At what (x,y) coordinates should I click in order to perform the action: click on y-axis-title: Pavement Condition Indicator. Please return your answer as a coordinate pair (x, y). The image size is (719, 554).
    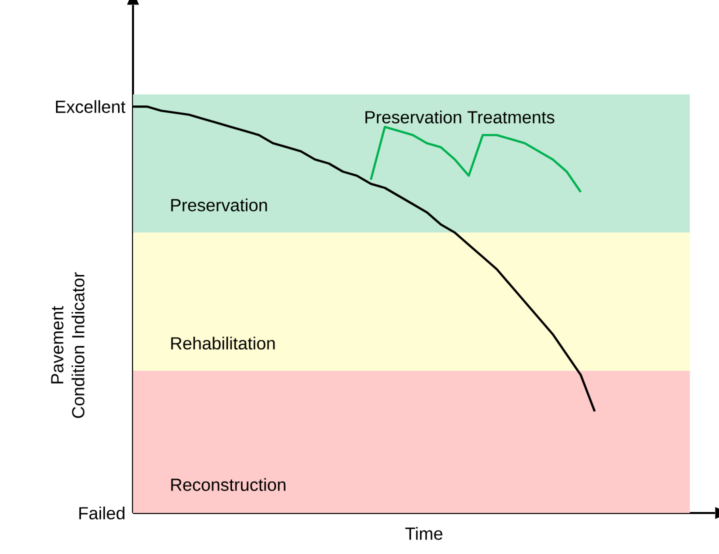
    Looking at the image, I should click on (67, 345).